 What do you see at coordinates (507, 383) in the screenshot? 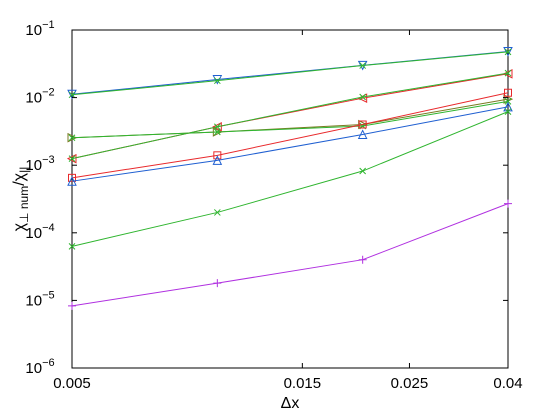
I see `x-tick-label: 0.04` at bounding box center [507, 383].